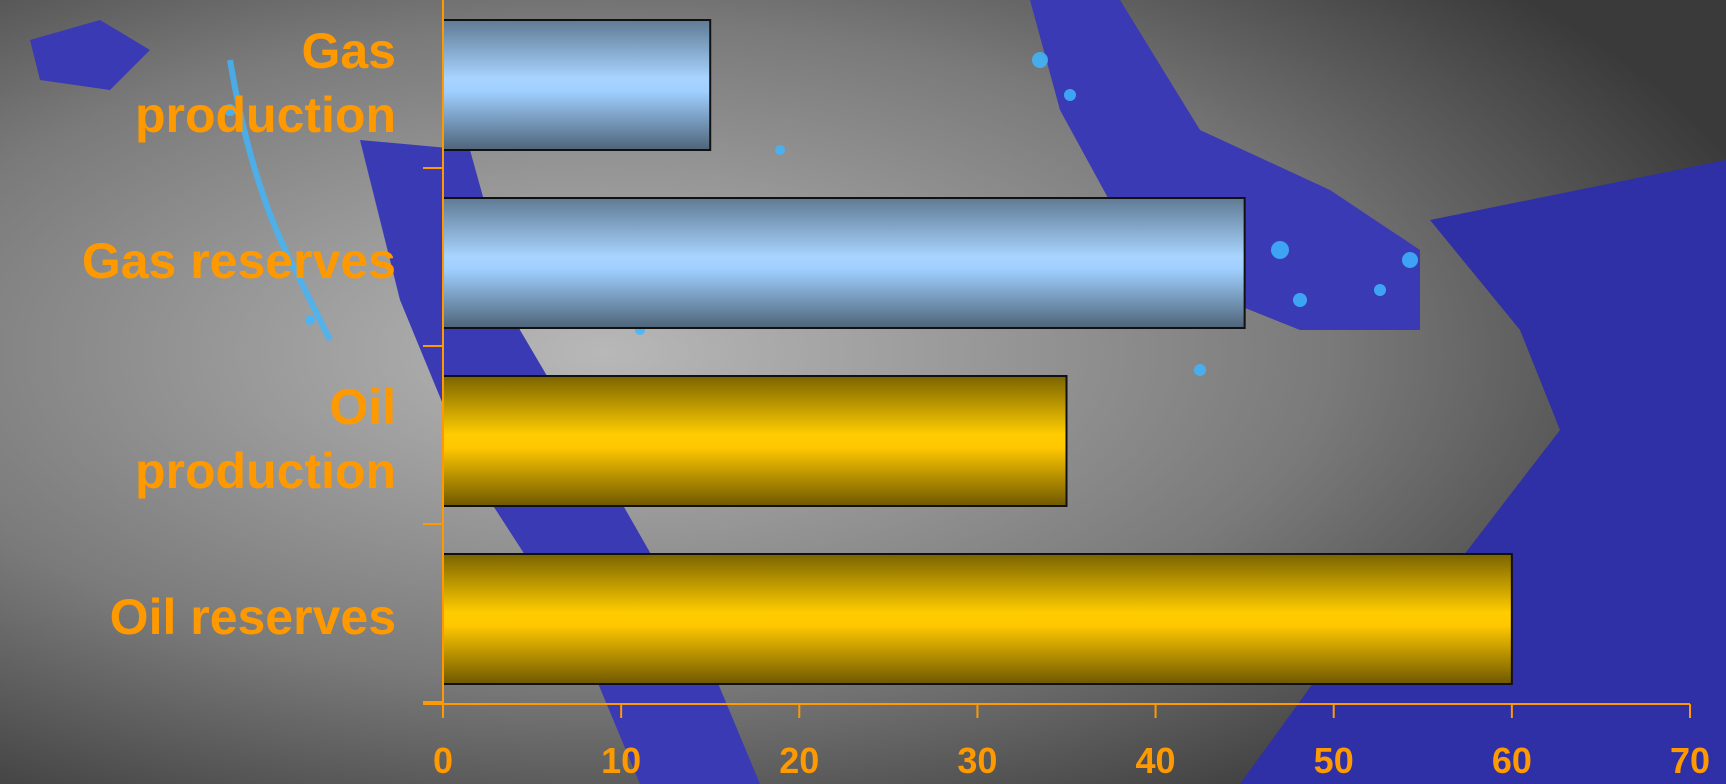 The height and width of the screenshot is (784, 1726). I want to click on x-tick-label: 40, so click(1155, 760).